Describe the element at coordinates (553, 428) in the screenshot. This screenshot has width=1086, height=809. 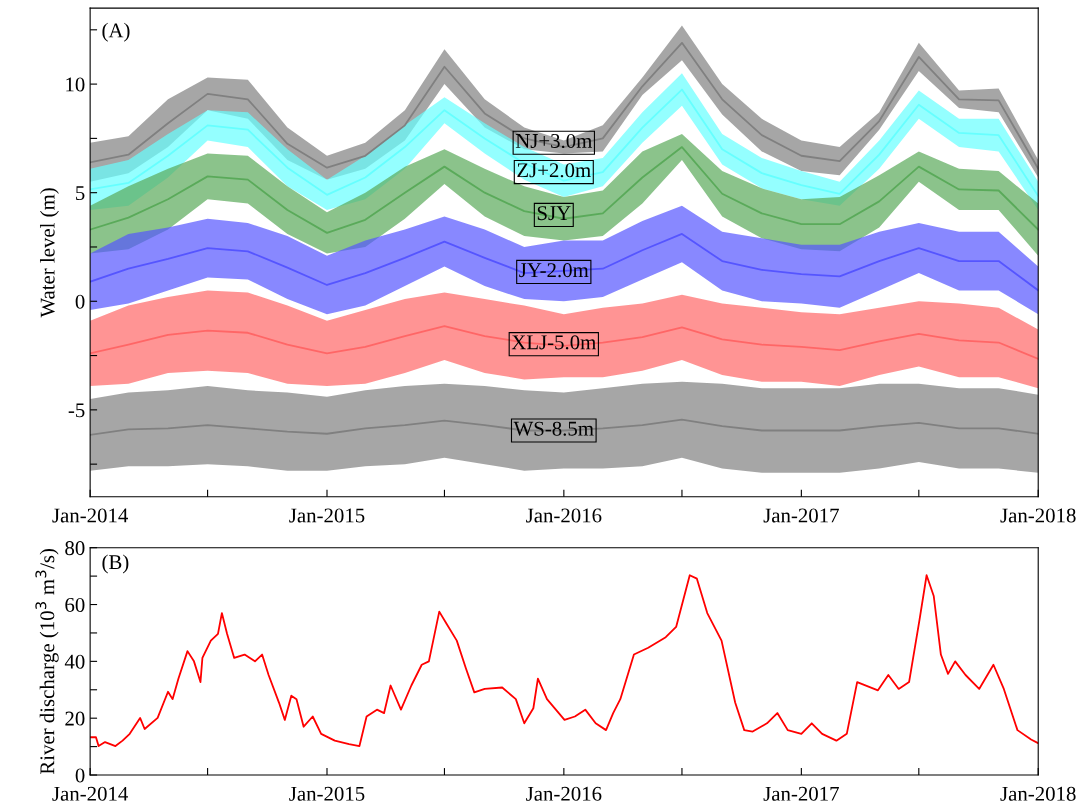
I see `series-label: WS-8.5m` at that location.